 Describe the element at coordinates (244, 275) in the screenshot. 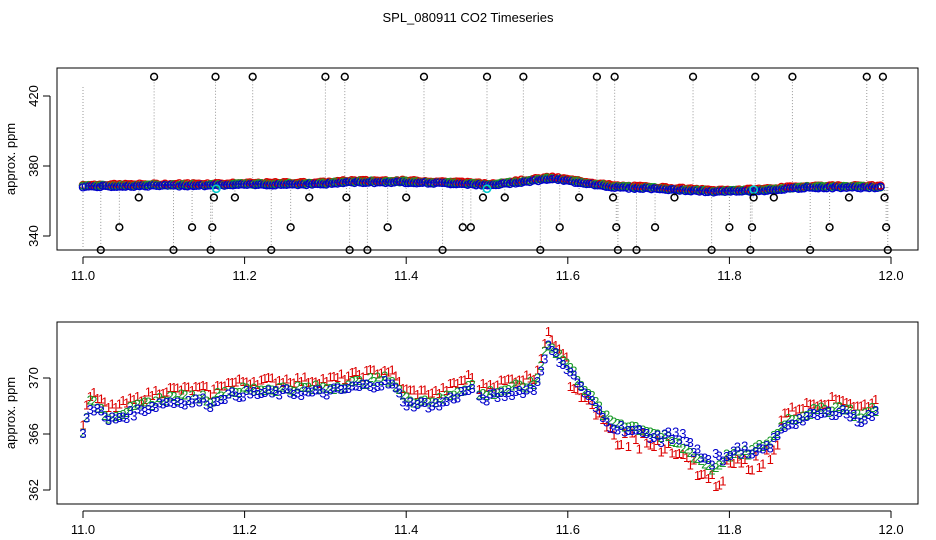

I see `top-x-tick-label: 11.2` at that location.